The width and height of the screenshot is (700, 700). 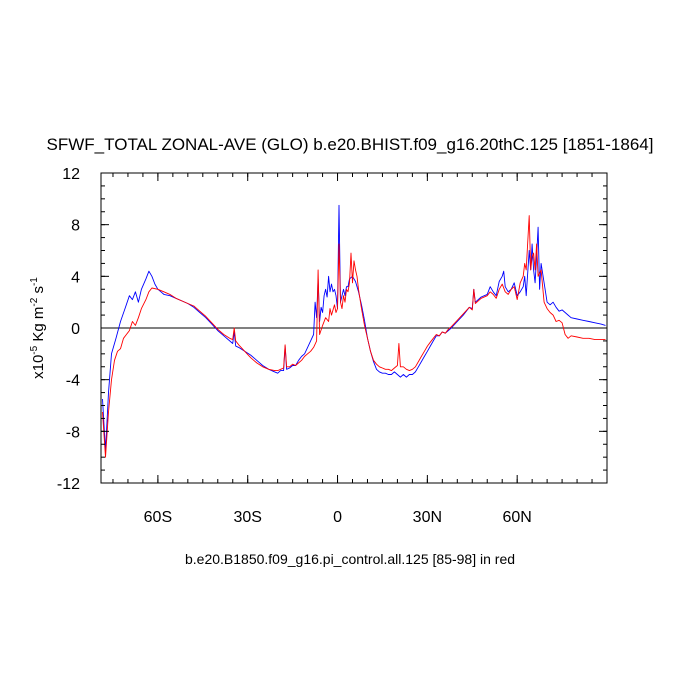 I want to click on y-tick-label: 4, so click(x=75, y=277).